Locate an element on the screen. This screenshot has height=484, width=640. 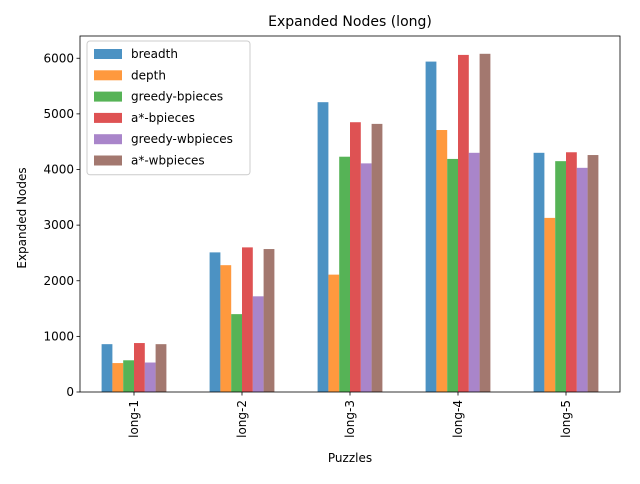
x-tick-label: long-2 is located at coordinates (242, 419).